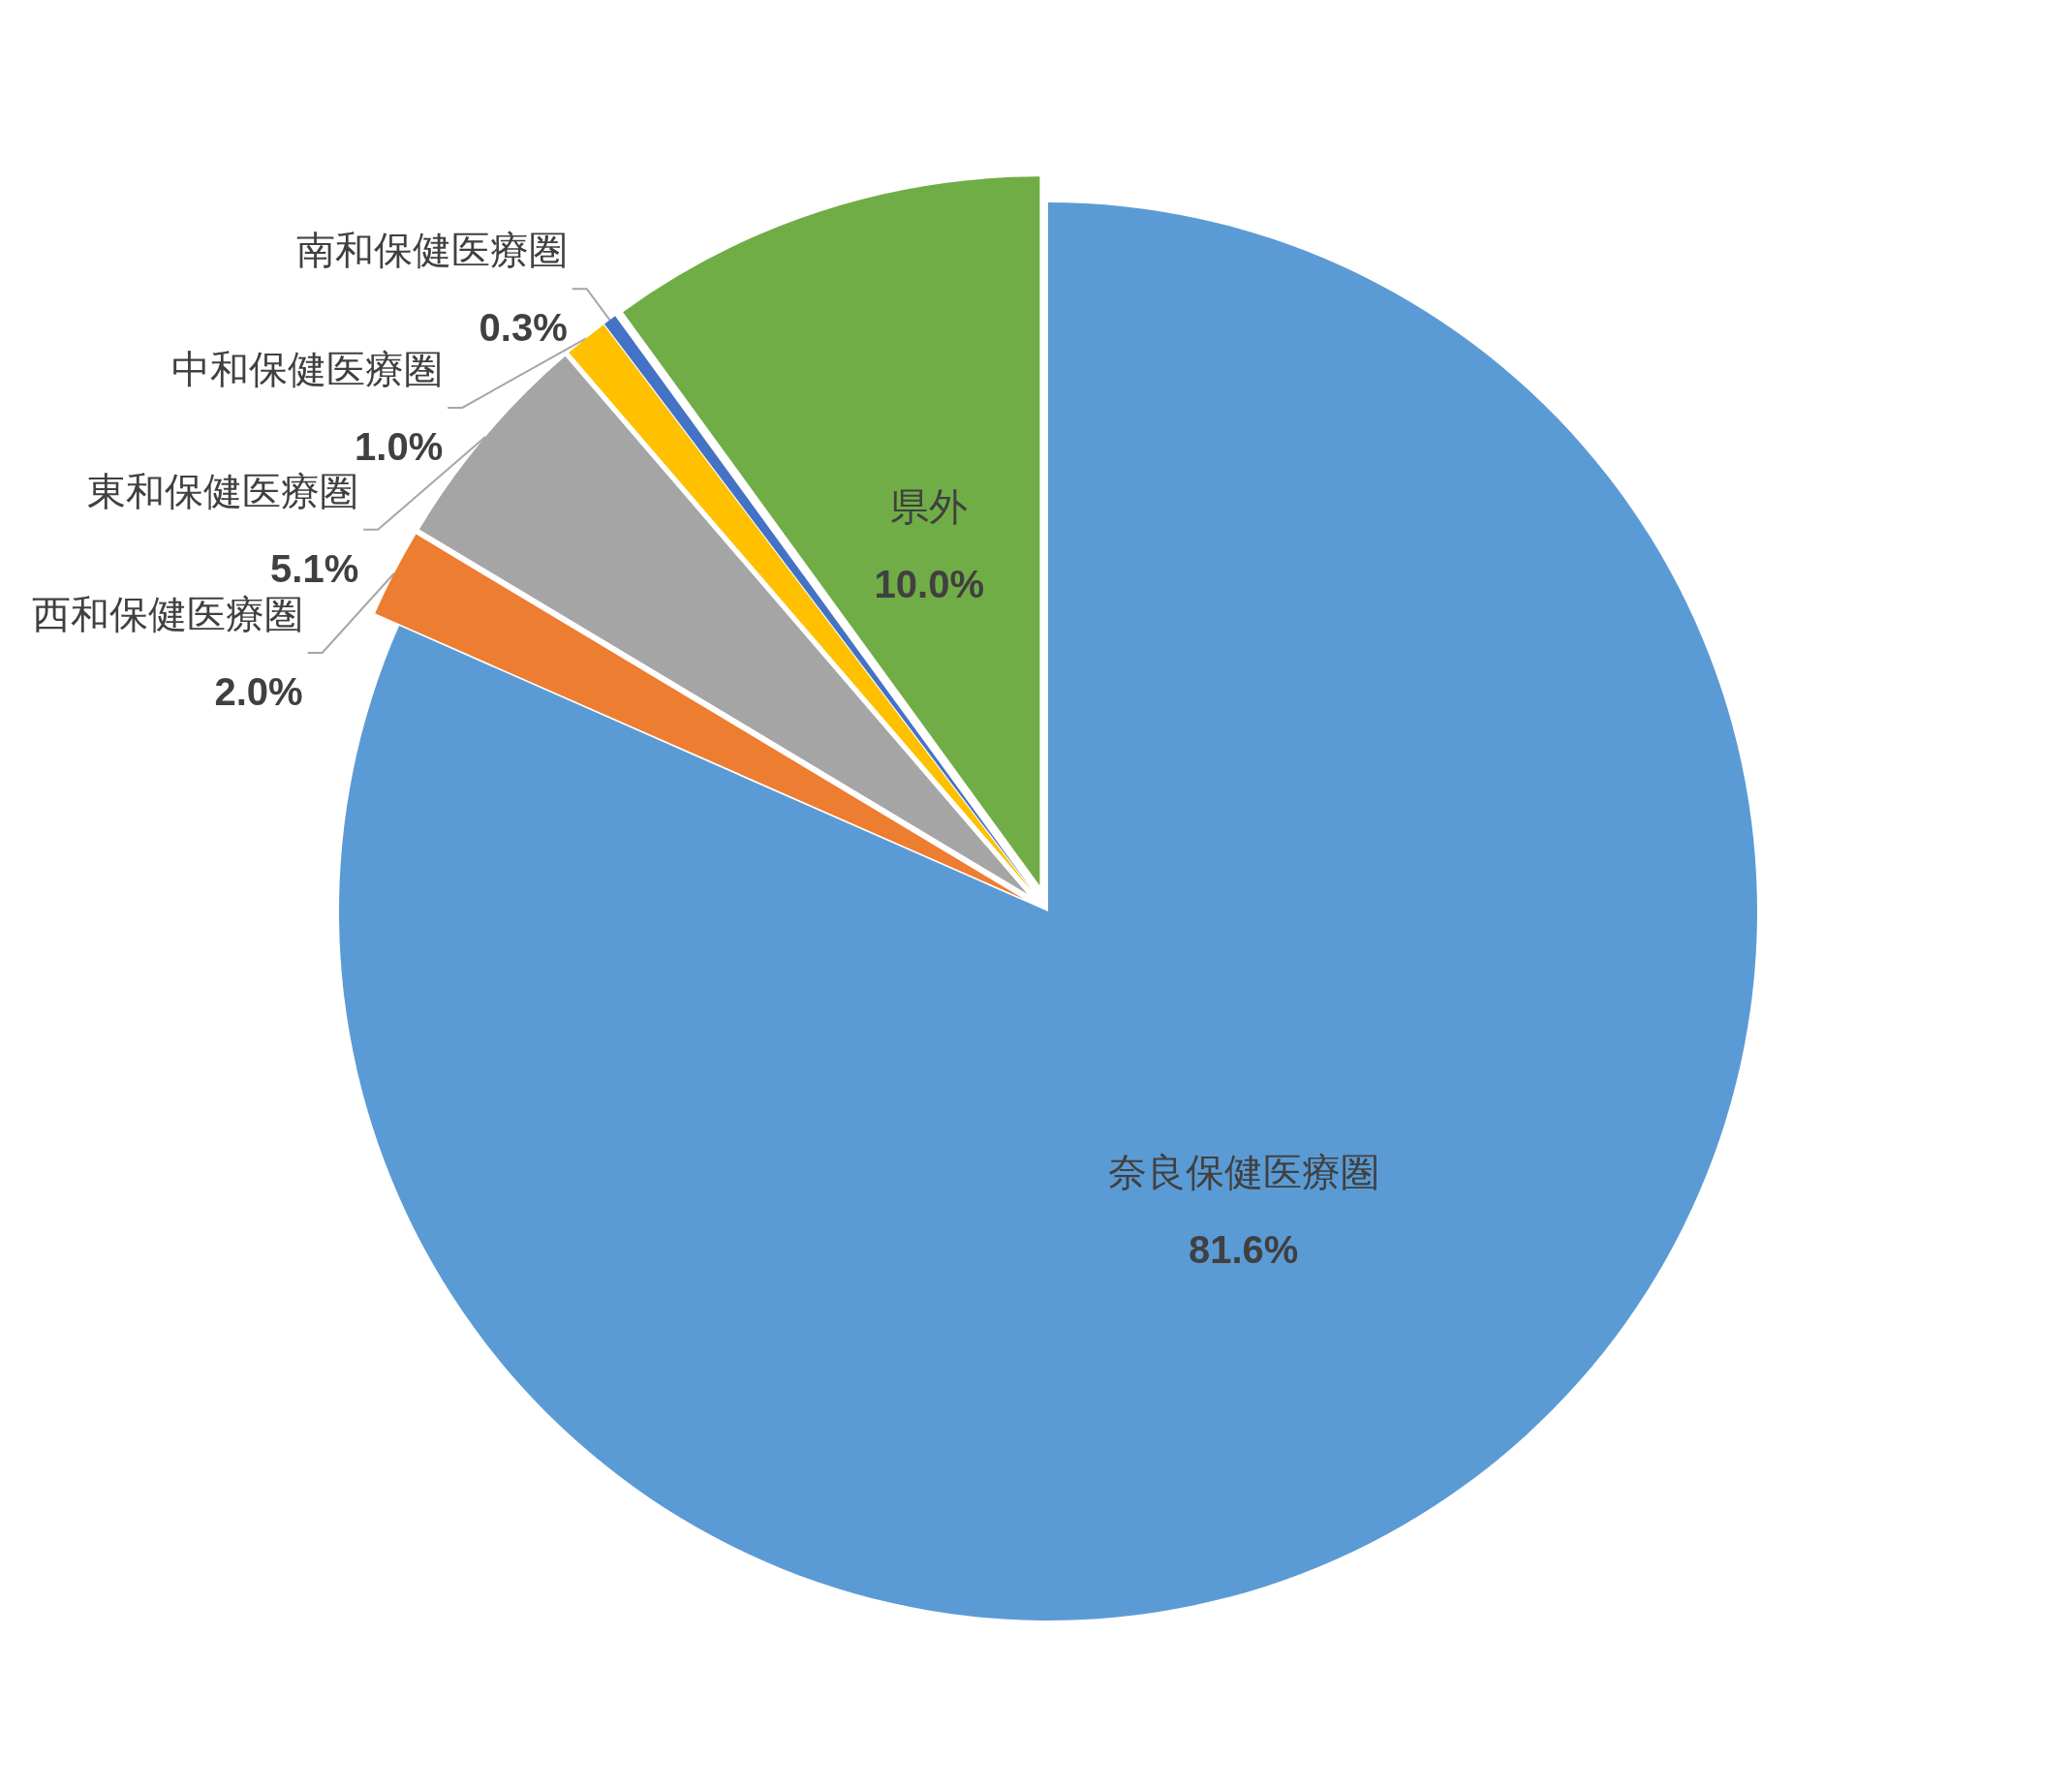 Image resolution: width=2072 pixels, height=1790 pixels. Describe the element at coordinates (399, 446) in the screenshot. I see `data-label: 1.0%` at that location.